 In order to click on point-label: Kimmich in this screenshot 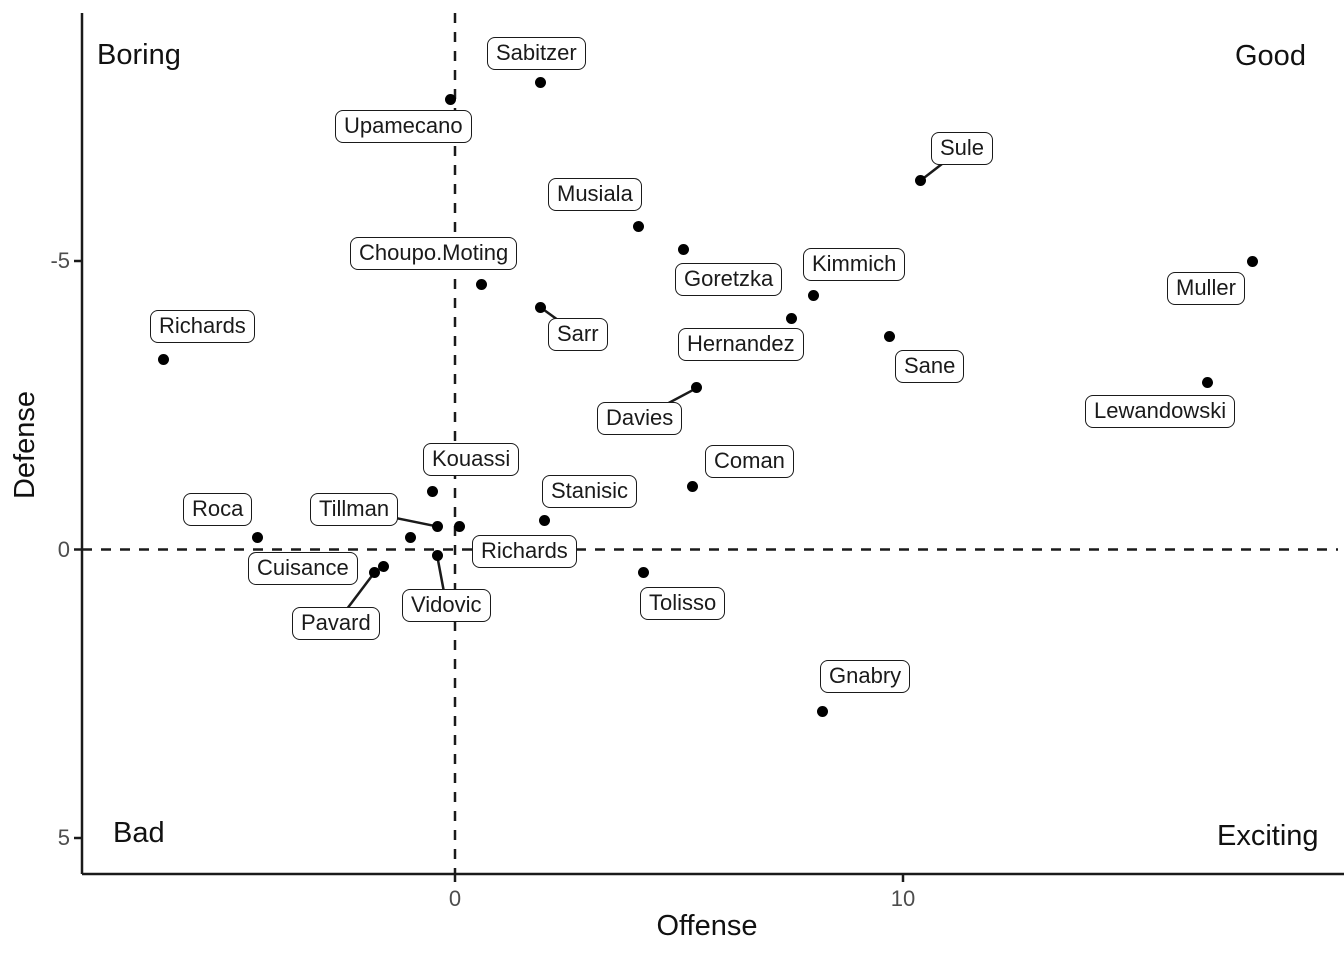, I will do `click(854, 264)`.